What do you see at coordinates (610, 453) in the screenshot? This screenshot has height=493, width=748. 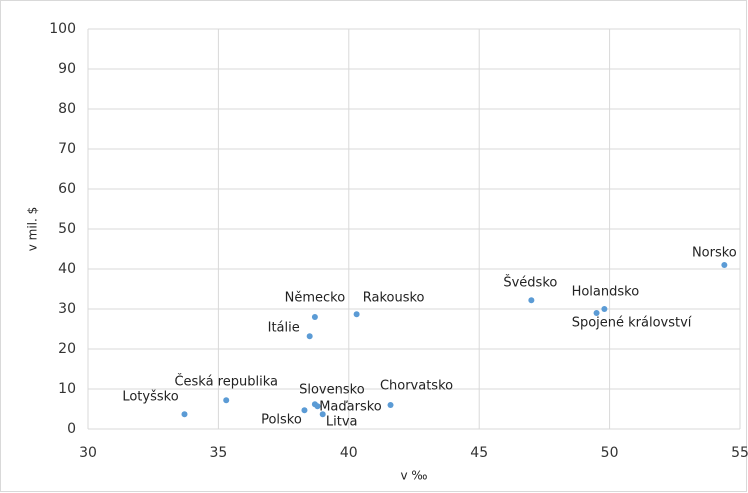 I see `x-tick-label: 50` at bounding box center [610, 453].